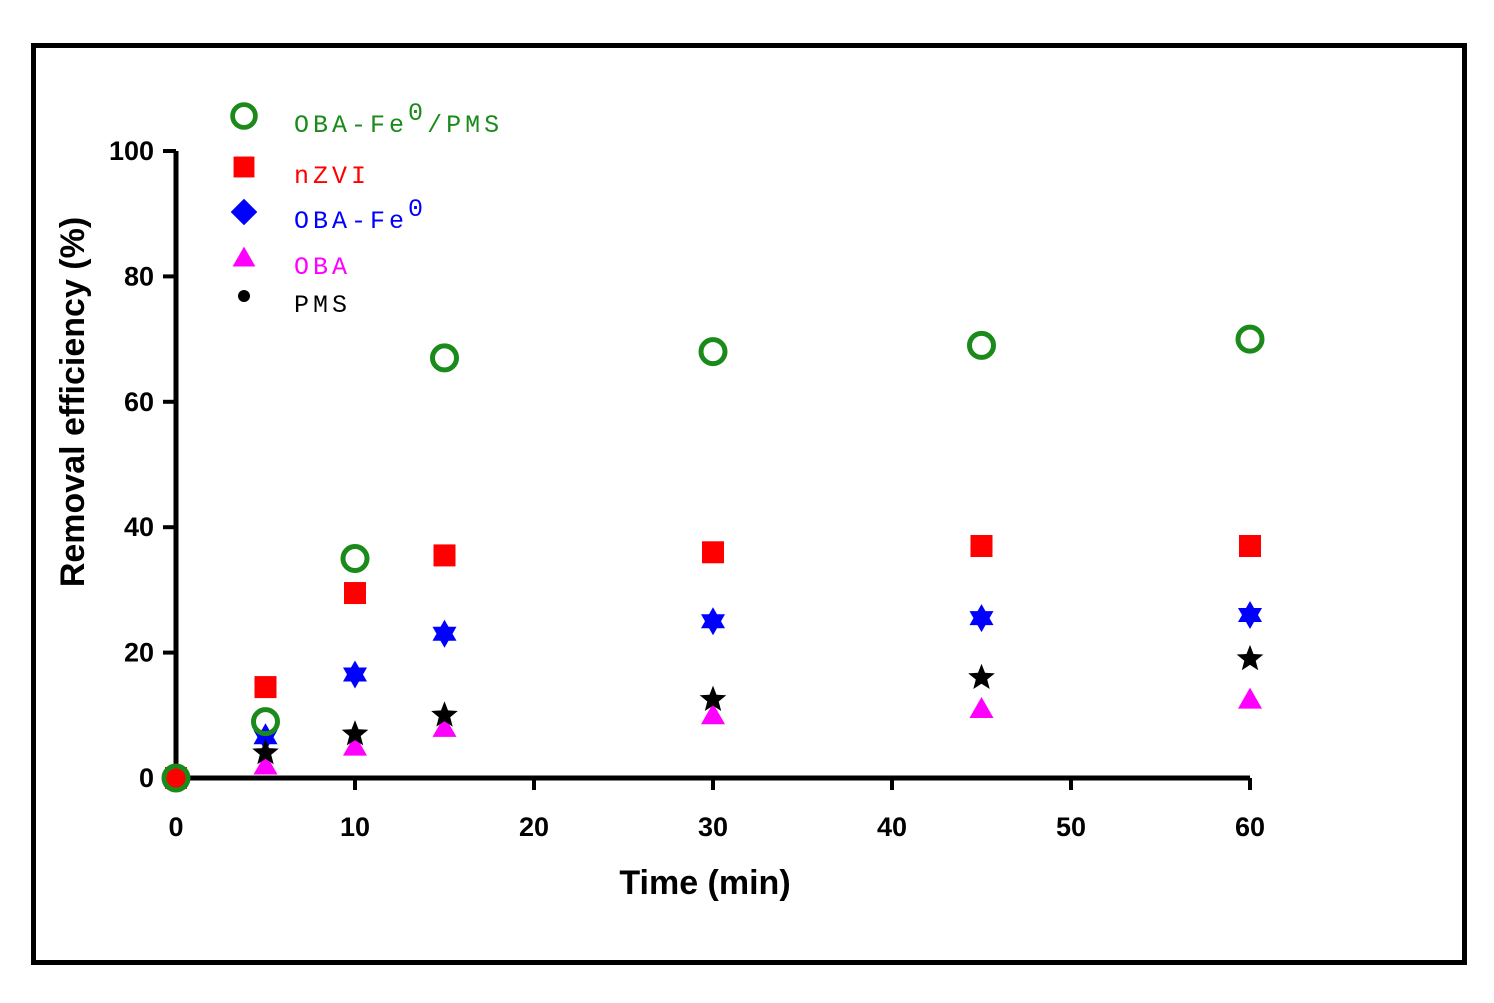 This screenshot has height=1003, width=1494. Describe the element at coordinates (322, 267) in the screenshot. I see `legend-label-oba: OBA` at that location.